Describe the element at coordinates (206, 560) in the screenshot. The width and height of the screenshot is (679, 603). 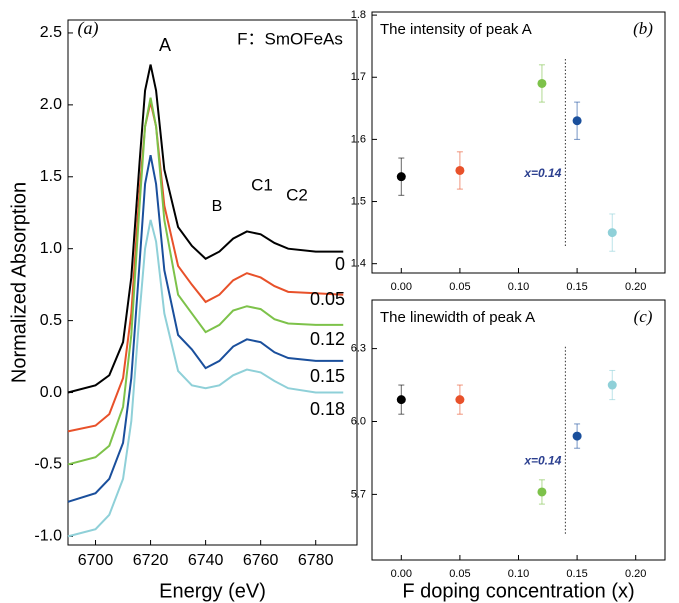
I see `x-tick-label: 6740` at that location.